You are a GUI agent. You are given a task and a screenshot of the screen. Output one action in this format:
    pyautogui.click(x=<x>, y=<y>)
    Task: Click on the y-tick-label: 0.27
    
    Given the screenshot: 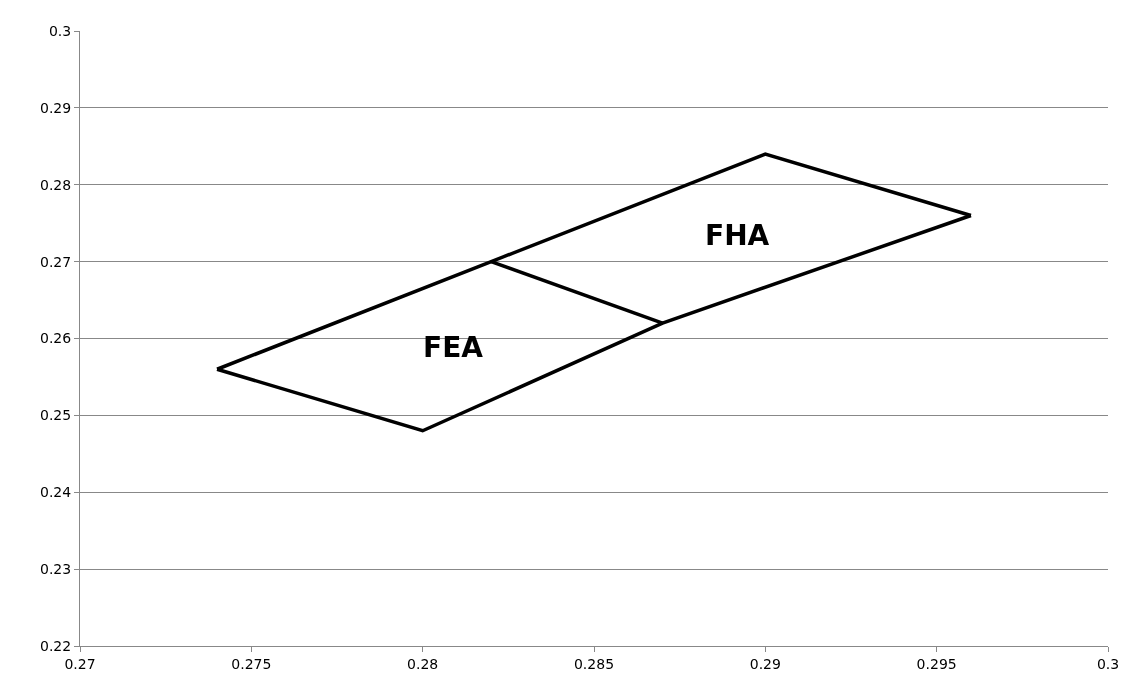 What is the action you would take?
    pyautogui.click(x=56, y=261)
    